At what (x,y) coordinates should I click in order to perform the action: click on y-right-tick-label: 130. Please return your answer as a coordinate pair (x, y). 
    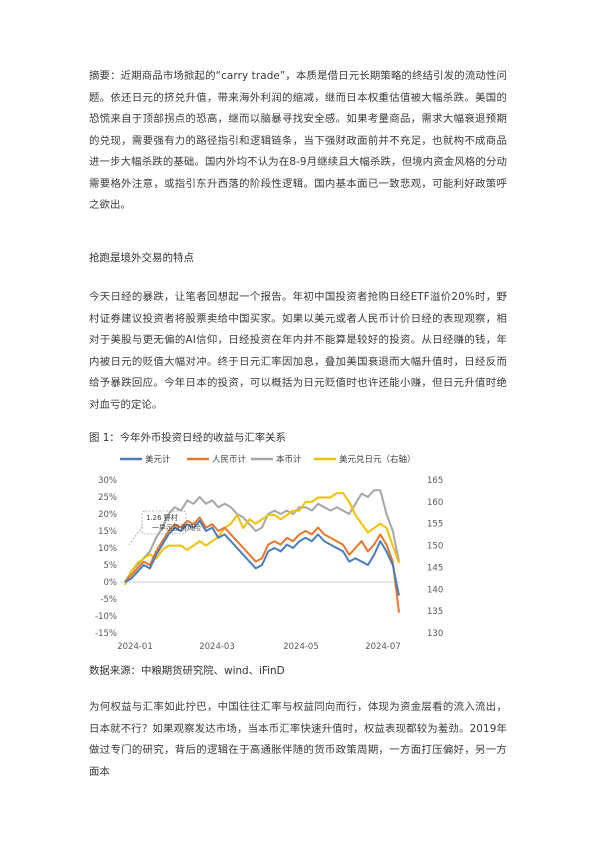
    Looking at the image, I should click on (435, 634).